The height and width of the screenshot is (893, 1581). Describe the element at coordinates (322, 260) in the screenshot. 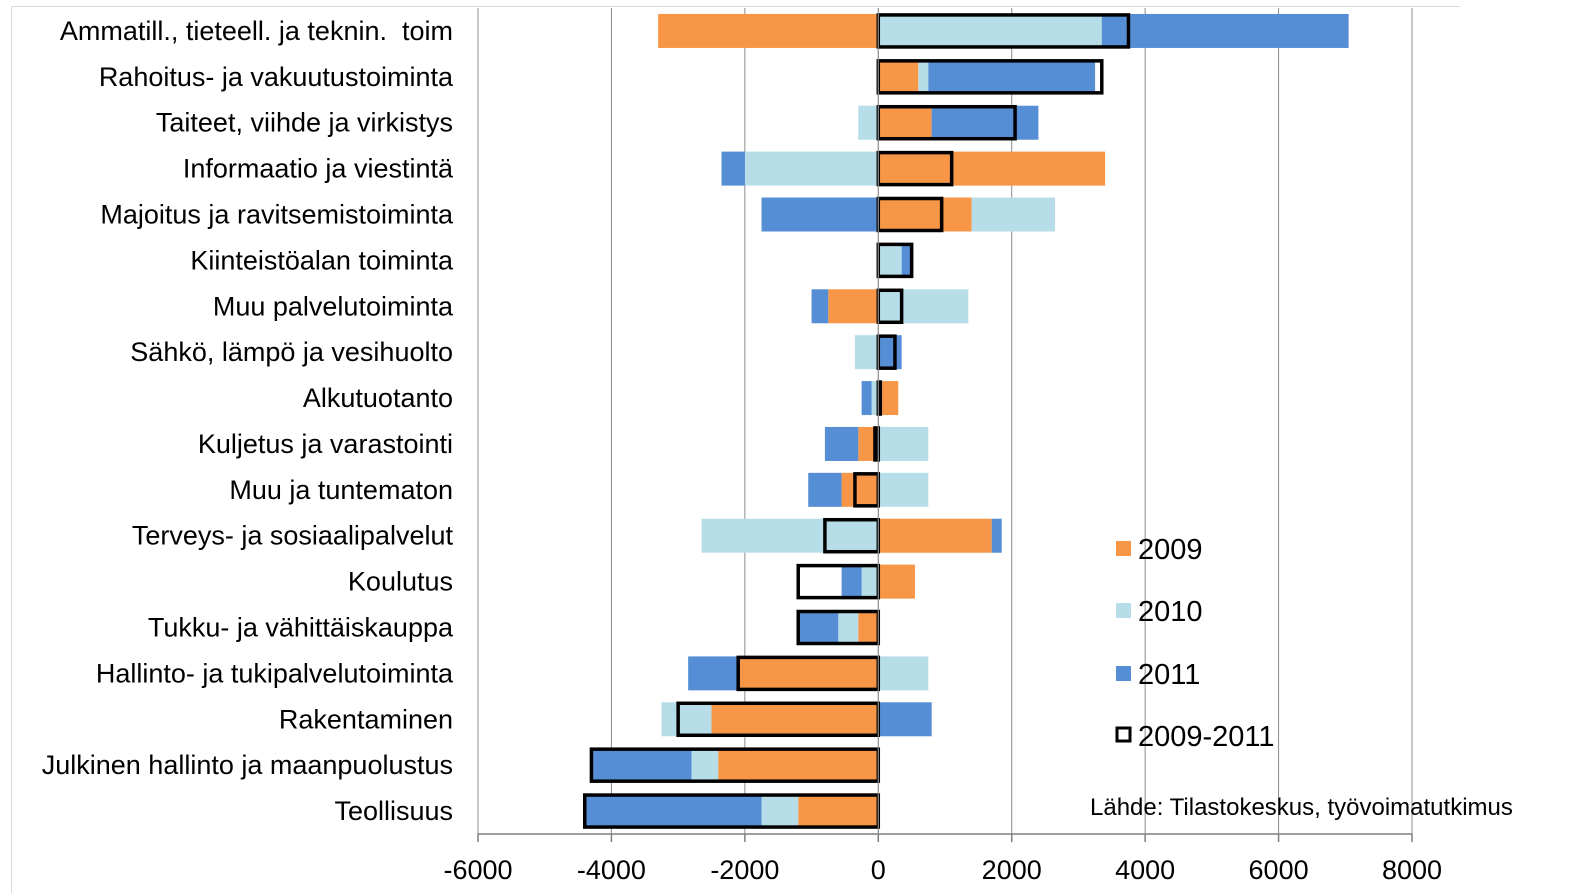

I see `category-label-5: Kiinteistöalan toiminta` at that location.